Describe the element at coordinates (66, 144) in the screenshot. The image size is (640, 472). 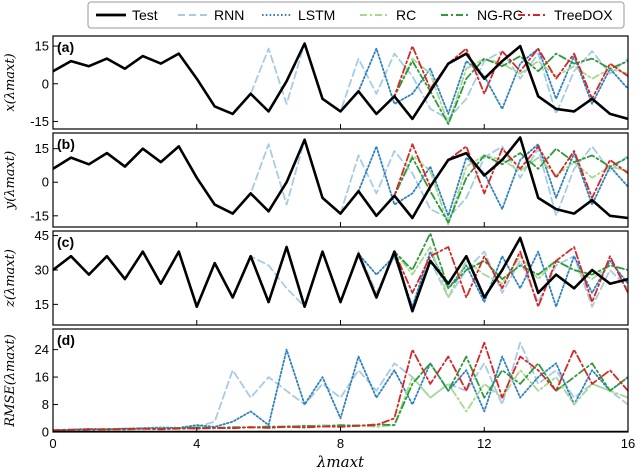
I see `panel-label: (b)` at that location.